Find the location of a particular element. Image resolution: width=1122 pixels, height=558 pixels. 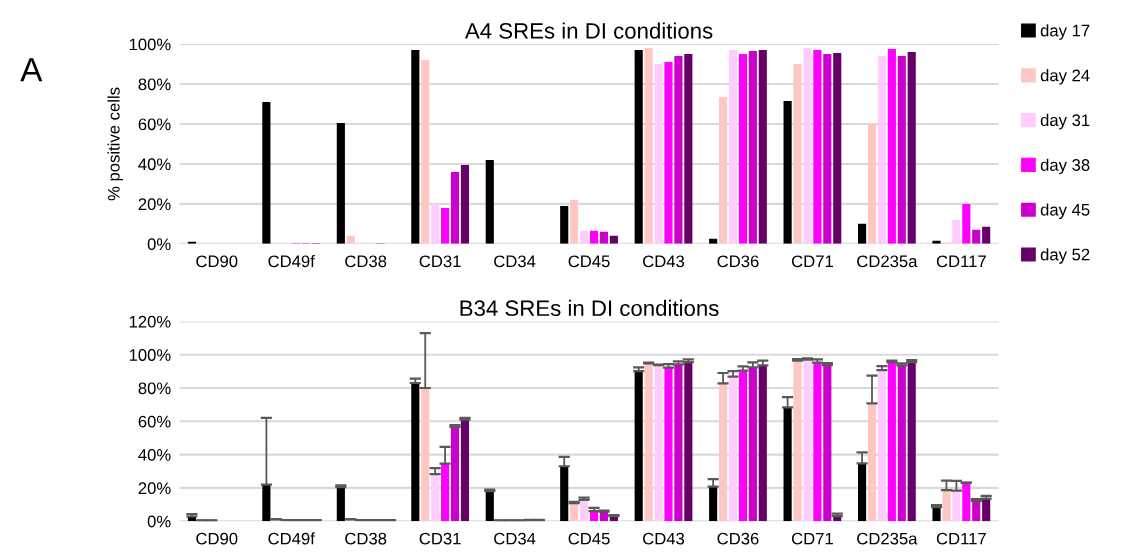

legend-label: day 31 is located at coordinates (1065, 121).